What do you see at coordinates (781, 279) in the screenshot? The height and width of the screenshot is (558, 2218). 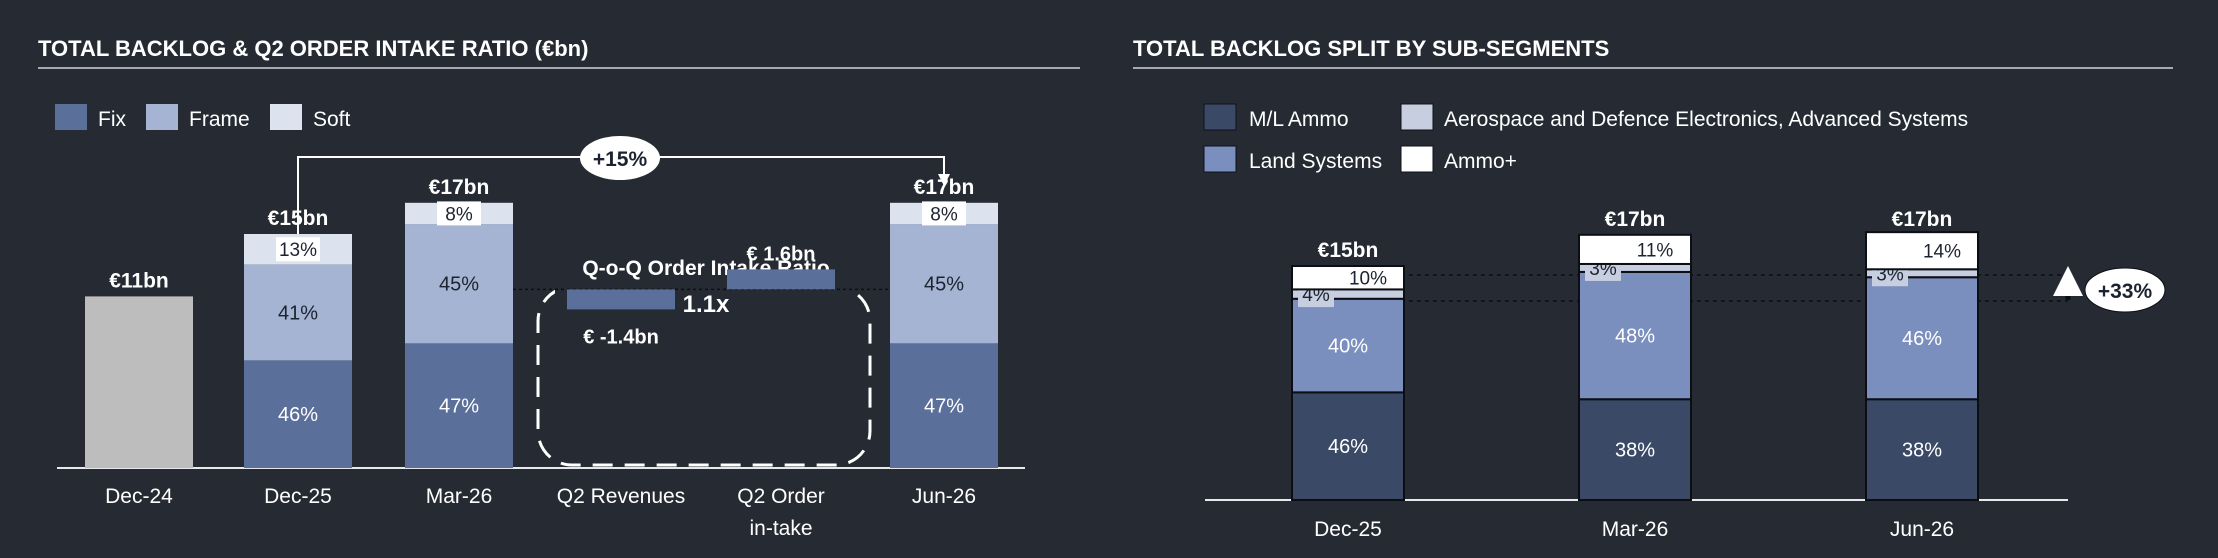 I see `waterfall-bar-q2-order-intake` at bounding box center [781, 279].